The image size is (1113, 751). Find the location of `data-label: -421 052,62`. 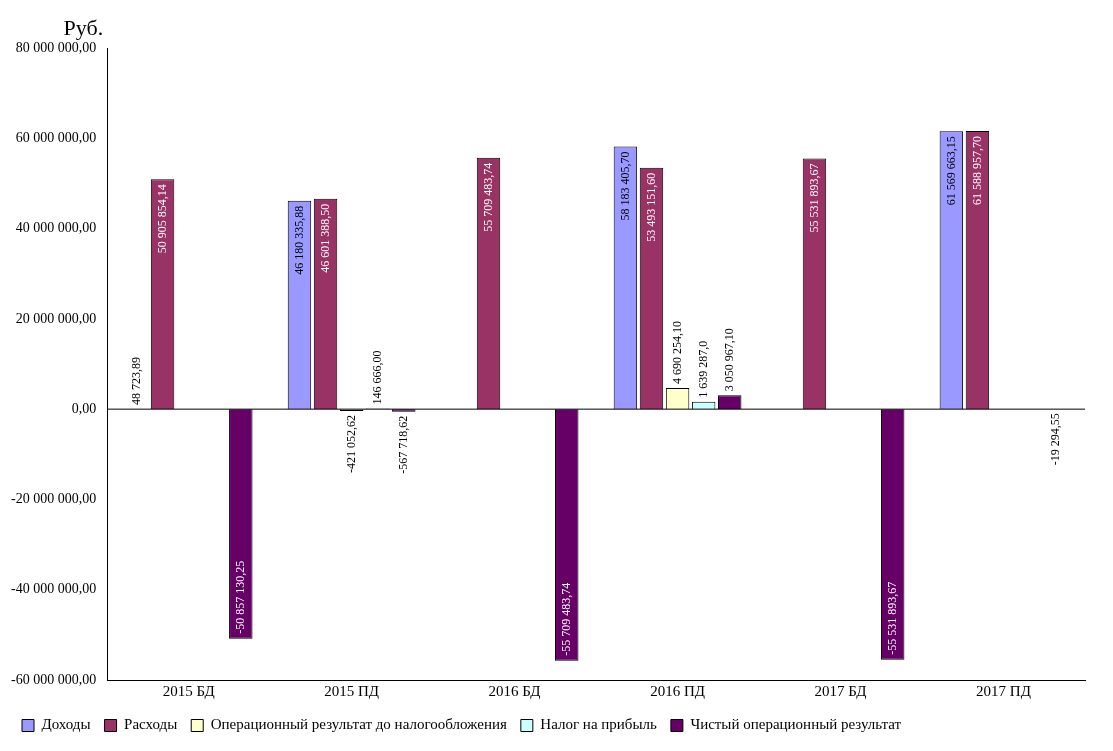

data-label: -421 052,62 is located at coordinates (350, 444).